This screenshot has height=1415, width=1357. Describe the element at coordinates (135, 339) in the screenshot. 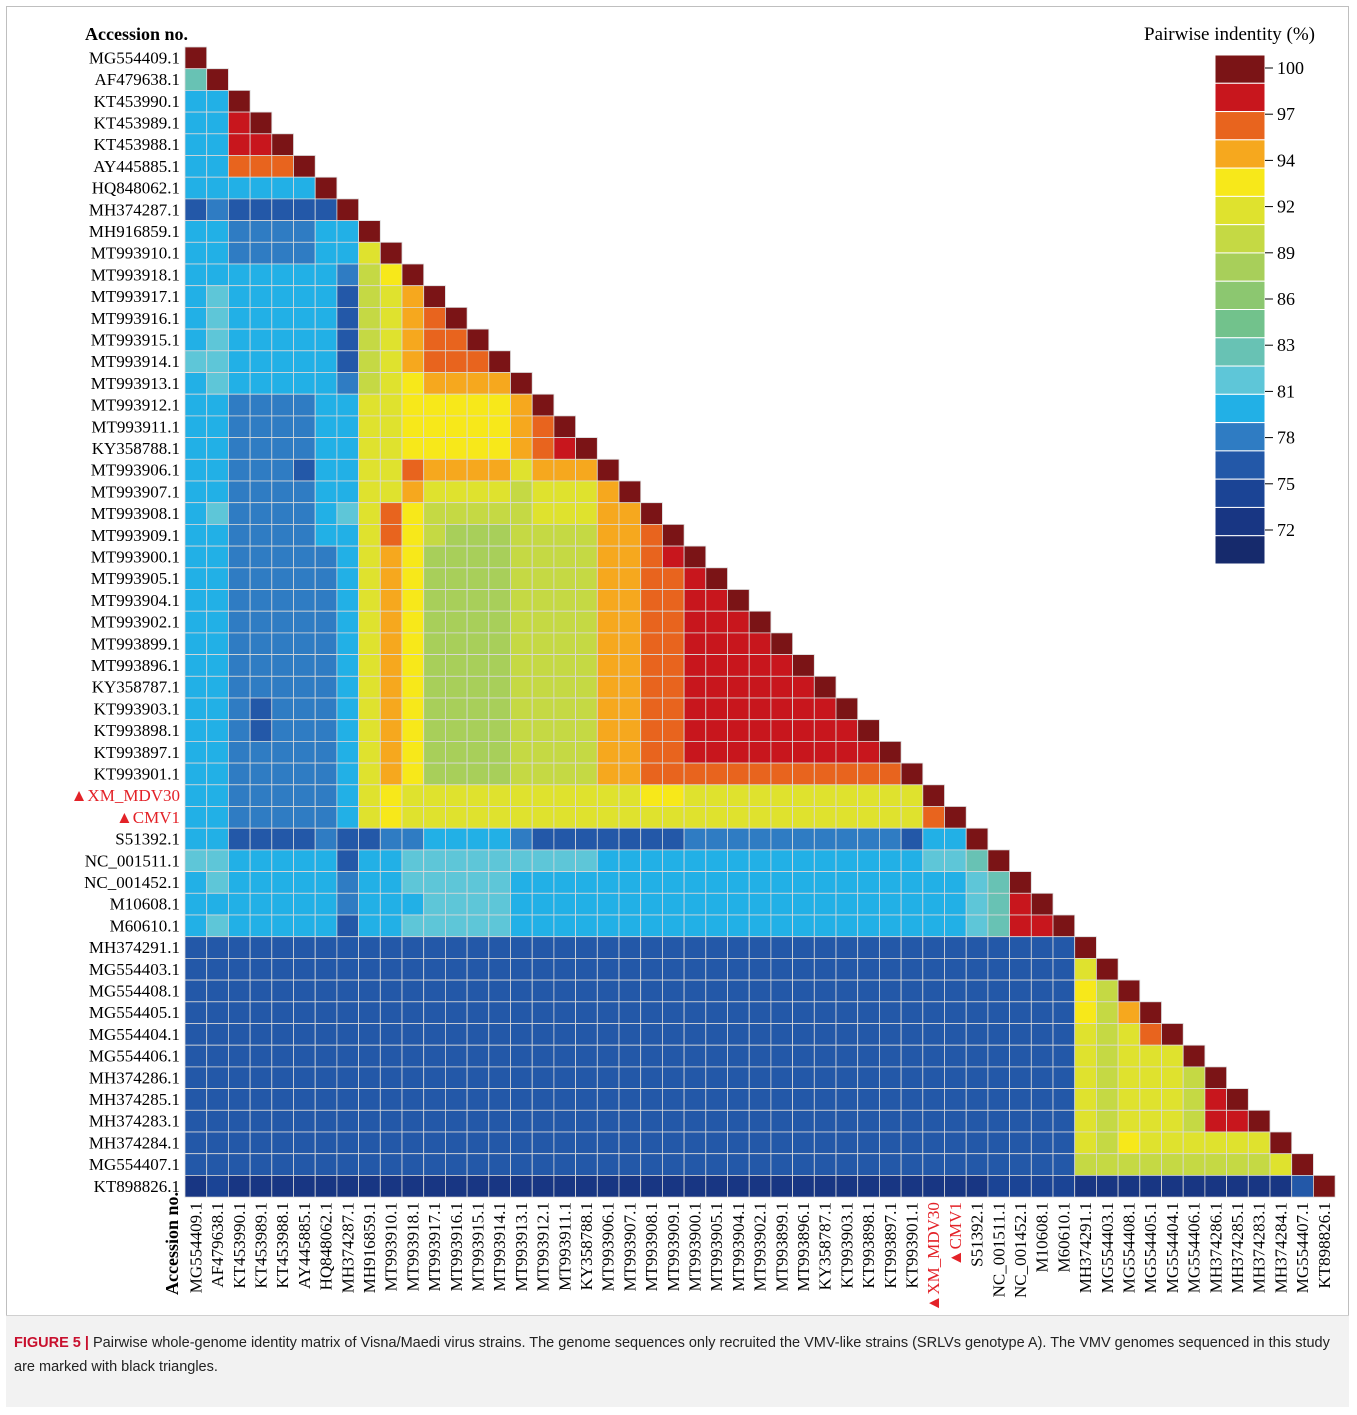

I see `row-label: MT993915.1` at that location.